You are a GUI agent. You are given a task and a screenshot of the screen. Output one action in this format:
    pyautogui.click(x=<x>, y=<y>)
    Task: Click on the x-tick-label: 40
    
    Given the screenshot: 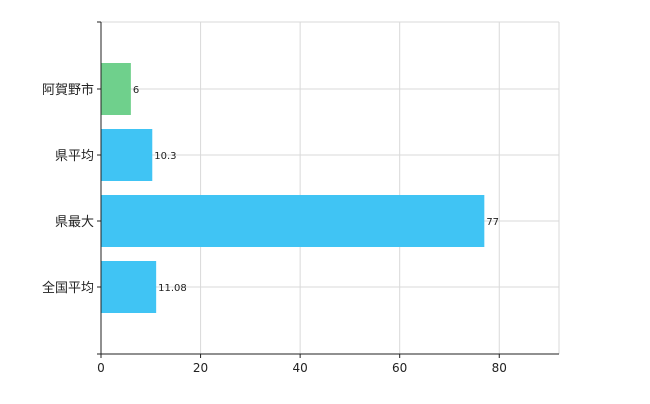 What is the action you would take?
    pyautogui.click(x=299, y=368)
    